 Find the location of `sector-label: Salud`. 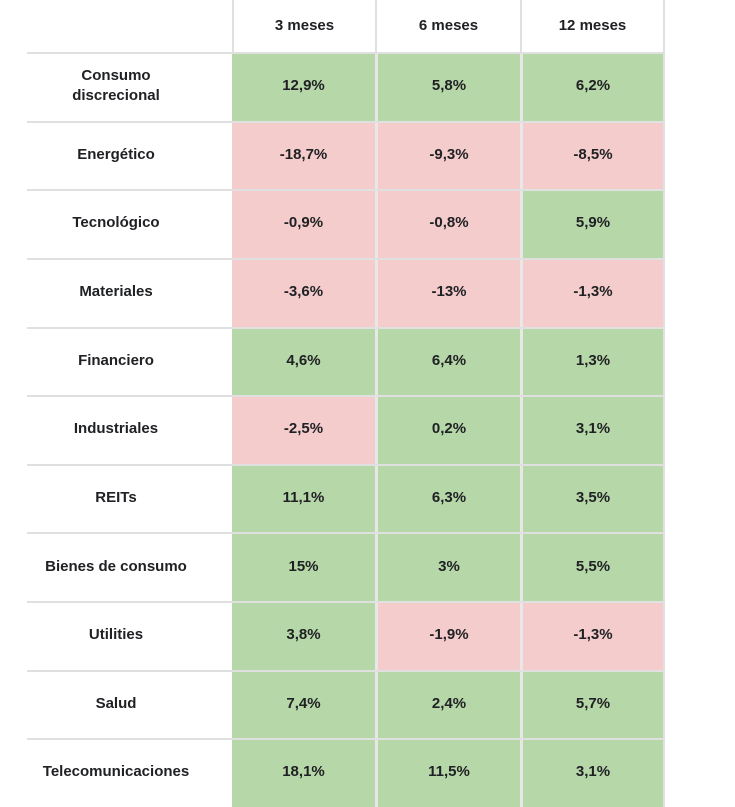

sector-label: Salud is located at coordinates (116, 703).